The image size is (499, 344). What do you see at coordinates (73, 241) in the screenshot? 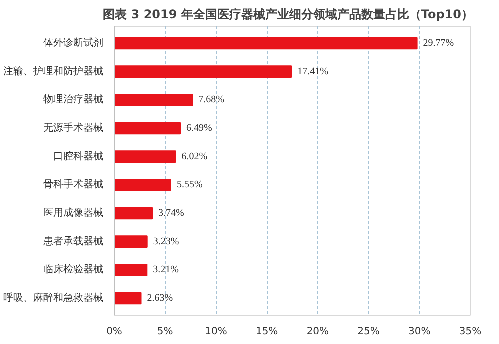
I see `y-tick-label: 患者承载器械` at bounding box center [73, 241].